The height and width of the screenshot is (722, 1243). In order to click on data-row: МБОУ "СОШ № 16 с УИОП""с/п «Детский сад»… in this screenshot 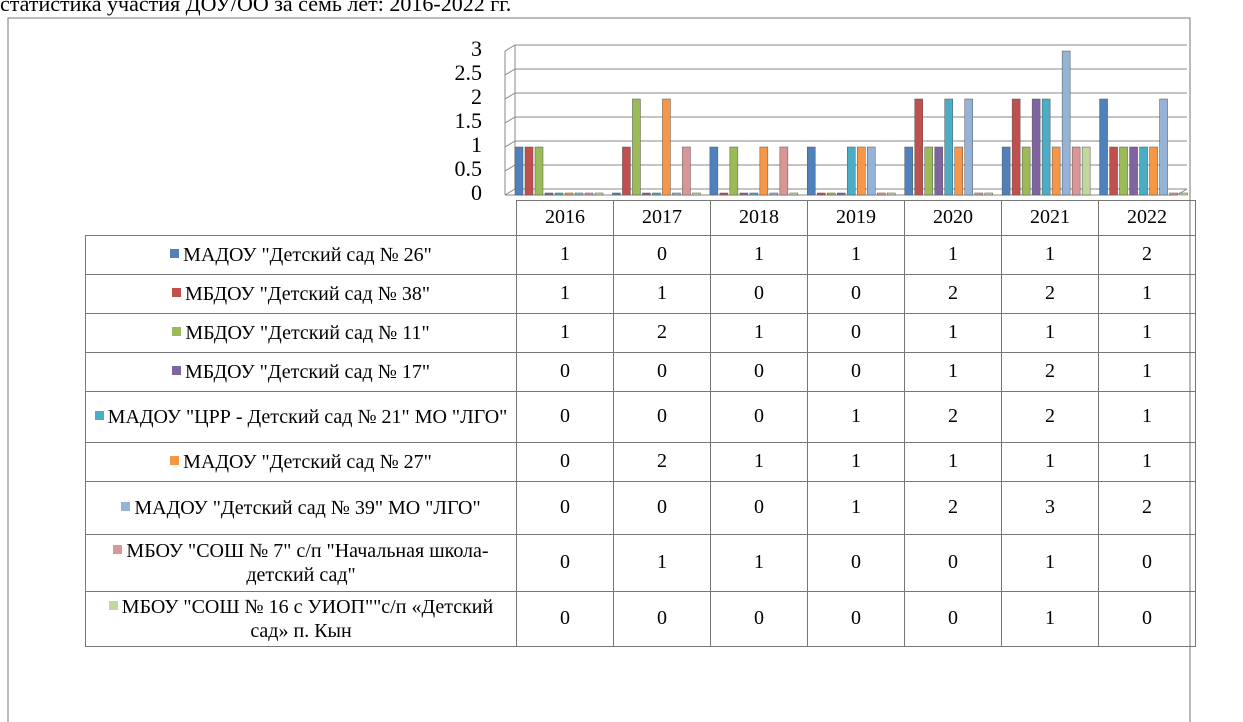, I will do `click(640, 618)`.